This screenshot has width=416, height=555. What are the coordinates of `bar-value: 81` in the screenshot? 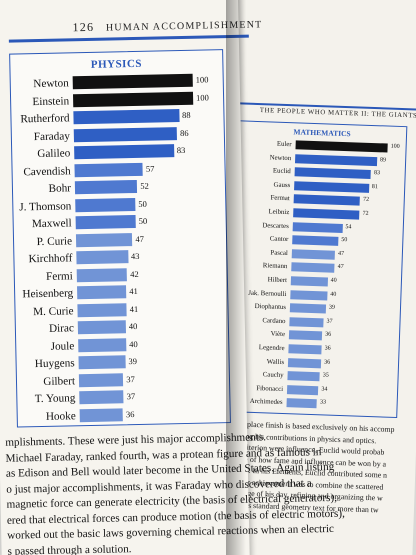 It's located at (374, 187).